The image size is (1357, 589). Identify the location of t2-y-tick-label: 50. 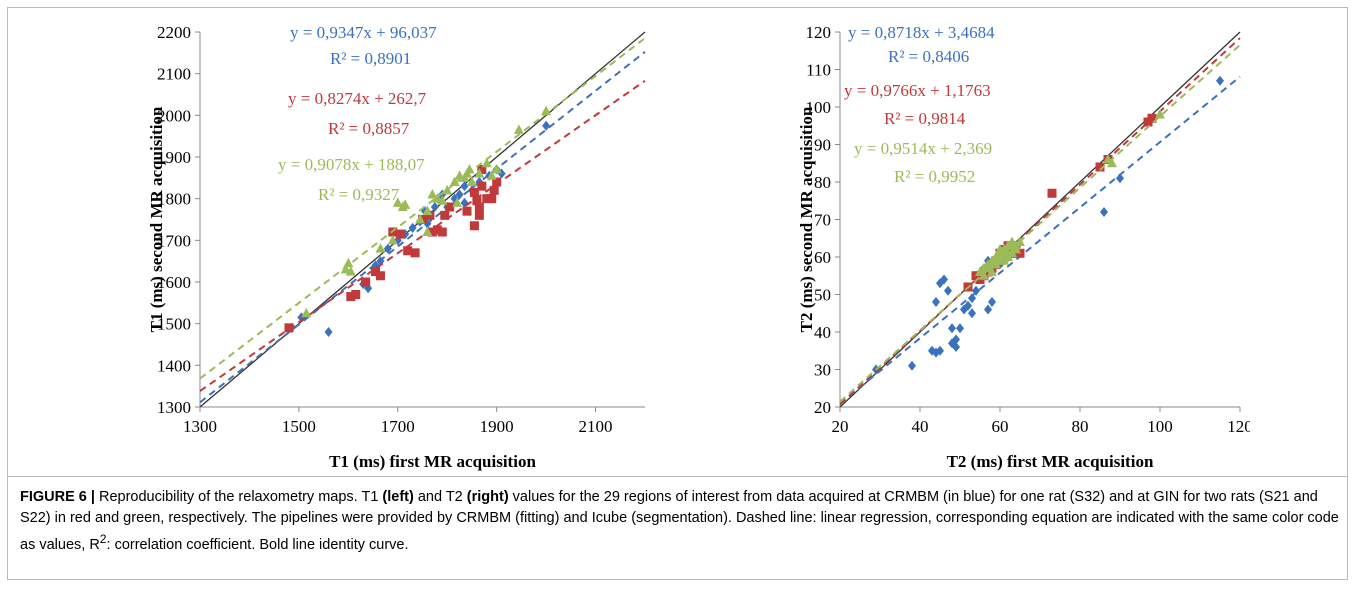
(822, 295).